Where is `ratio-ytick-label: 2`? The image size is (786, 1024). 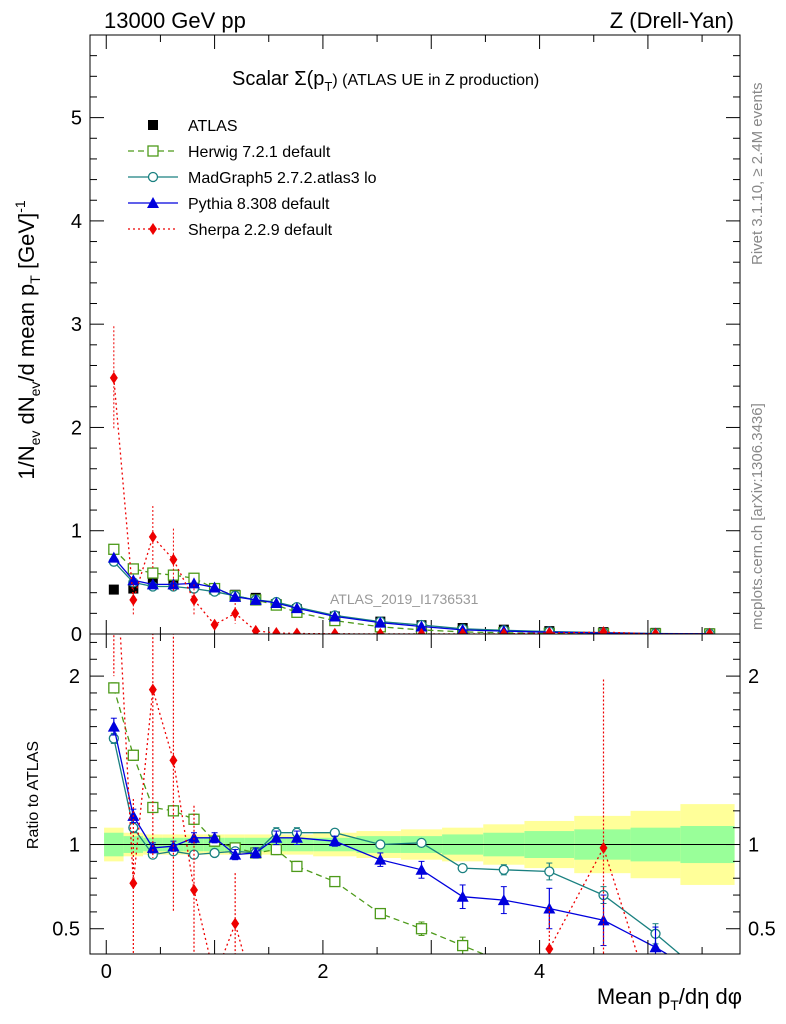
ratio-ytick-label: 2 is located at coordinates (74, 677).